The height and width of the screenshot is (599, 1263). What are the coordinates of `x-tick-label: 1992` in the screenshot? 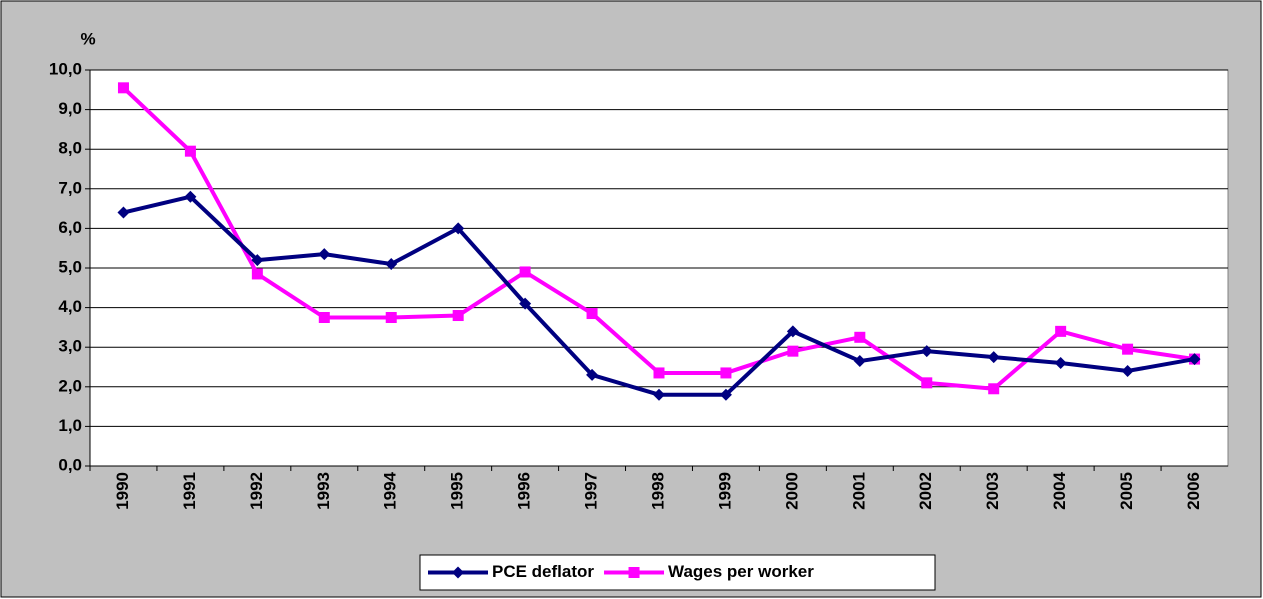 It's located at (256, 491).